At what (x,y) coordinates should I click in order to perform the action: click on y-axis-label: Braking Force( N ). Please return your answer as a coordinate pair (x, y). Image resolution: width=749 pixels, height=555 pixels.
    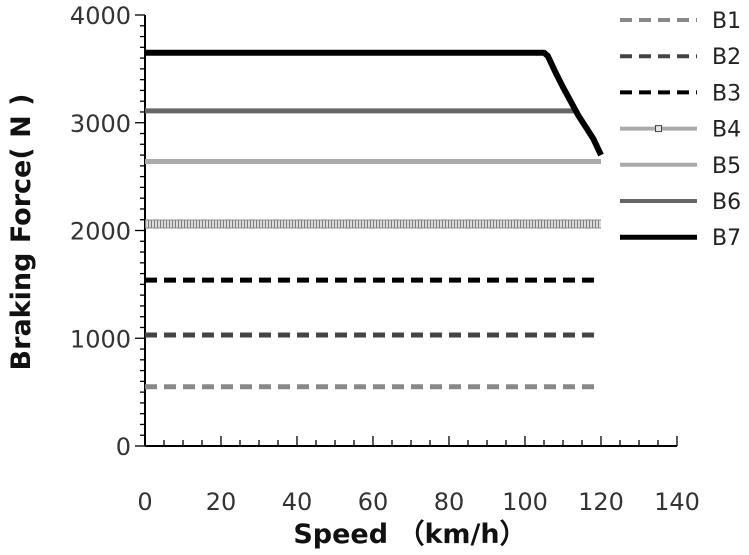
    Looking at the image, I should click on (21, 232).